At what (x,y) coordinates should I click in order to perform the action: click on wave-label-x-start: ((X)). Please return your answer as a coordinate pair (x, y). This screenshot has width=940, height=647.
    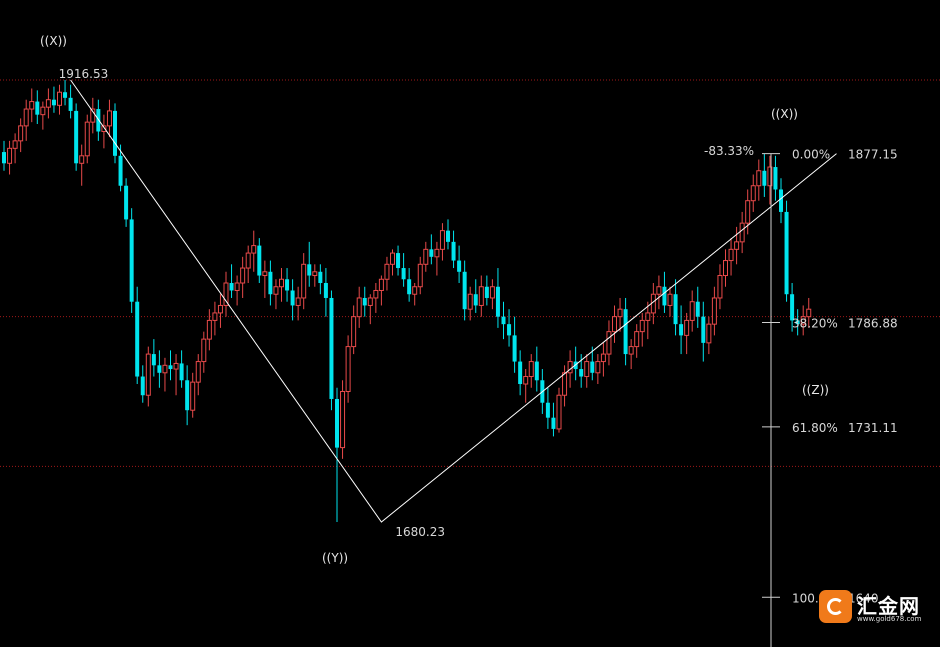
    Looking at the image, I should click on (53, 41).